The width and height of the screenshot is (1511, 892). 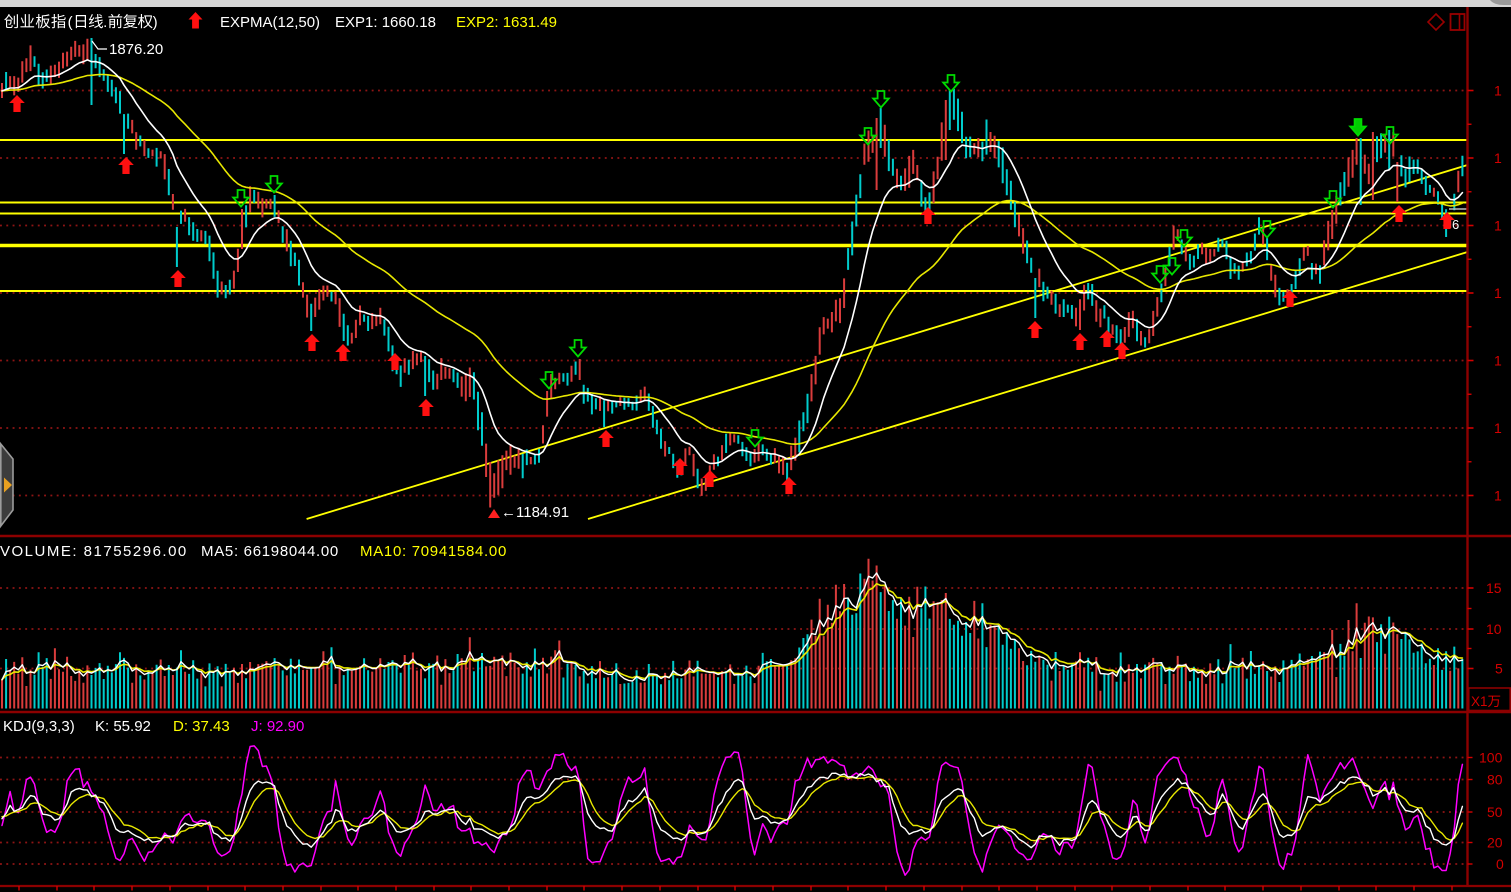 What do you see at coordinates (1494, 629) in the screenshot?
I see `svg-text: 10` at bounding box center [1494, 629].